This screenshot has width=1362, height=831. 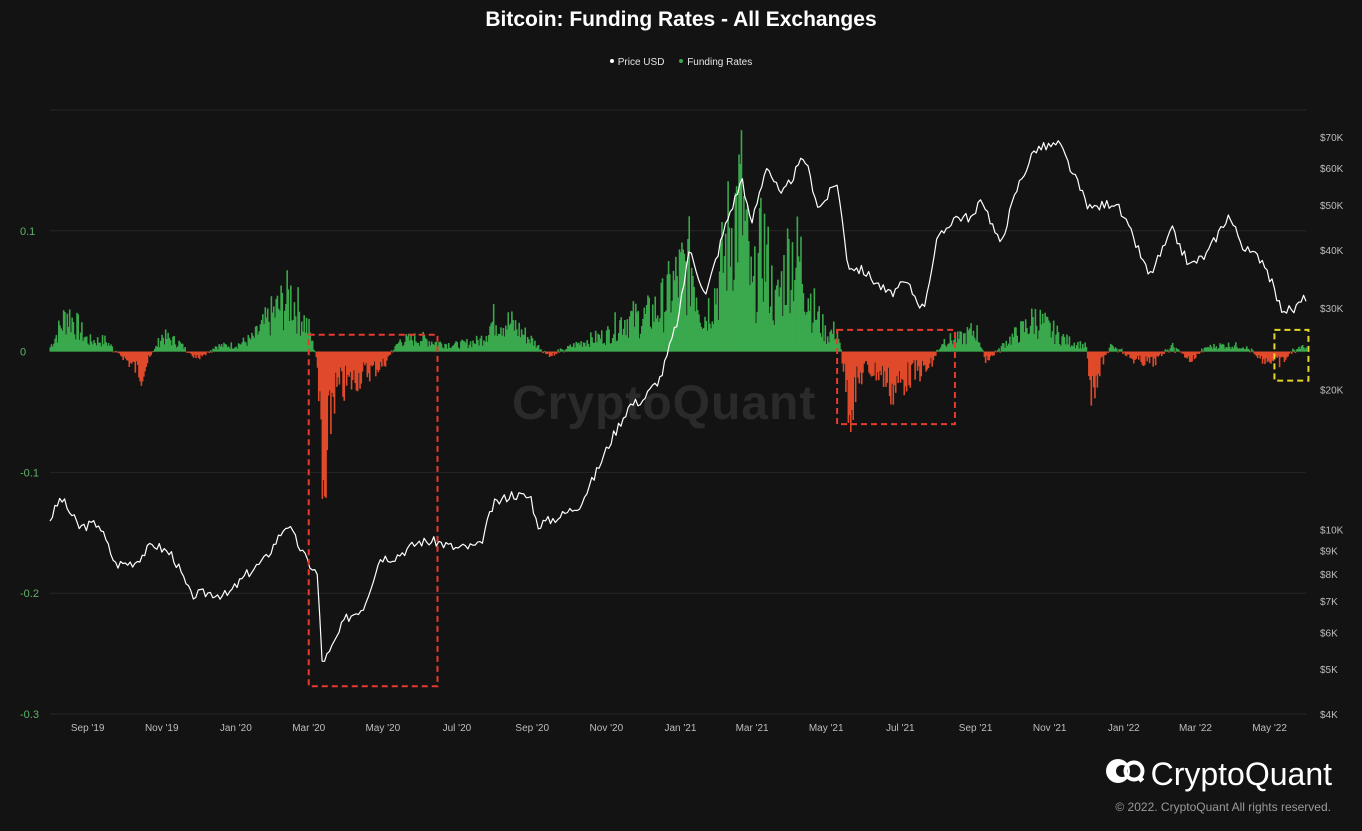 I want to click on chart-title: Bitcoin: Funding Rates - All Exchanges, so click(x=681, y=19).